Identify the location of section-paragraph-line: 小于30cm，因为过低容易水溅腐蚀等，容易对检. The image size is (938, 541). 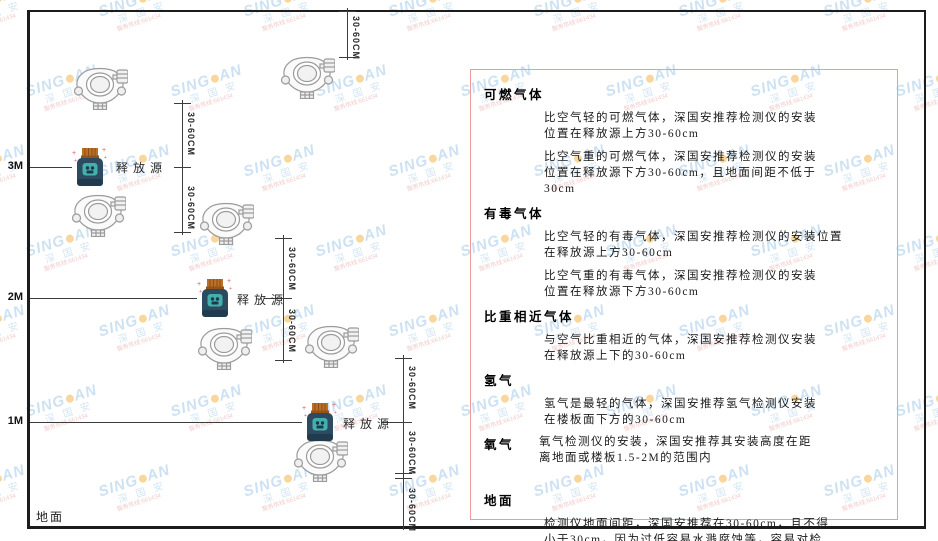
(683, 537).